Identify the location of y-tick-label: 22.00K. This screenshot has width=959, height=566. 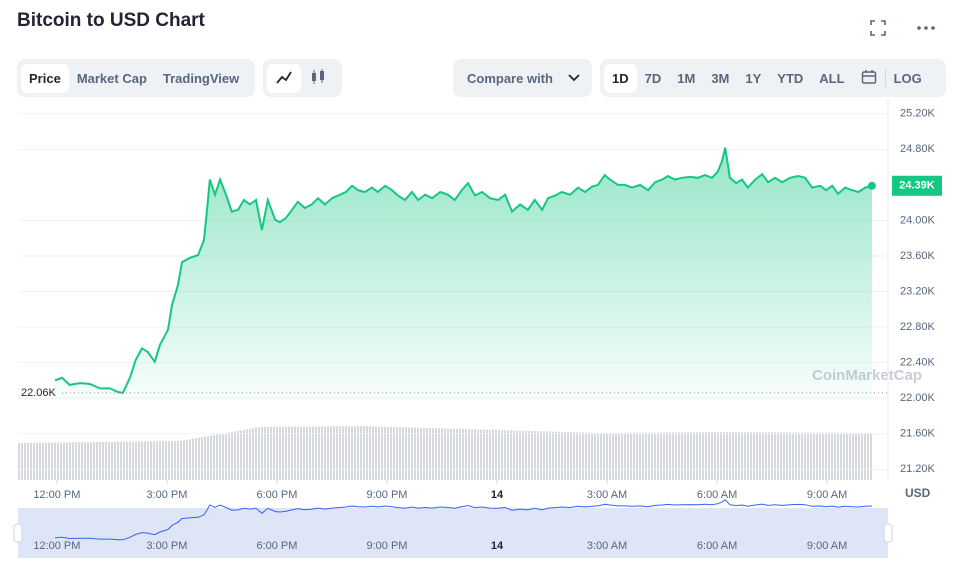
(918, 398).